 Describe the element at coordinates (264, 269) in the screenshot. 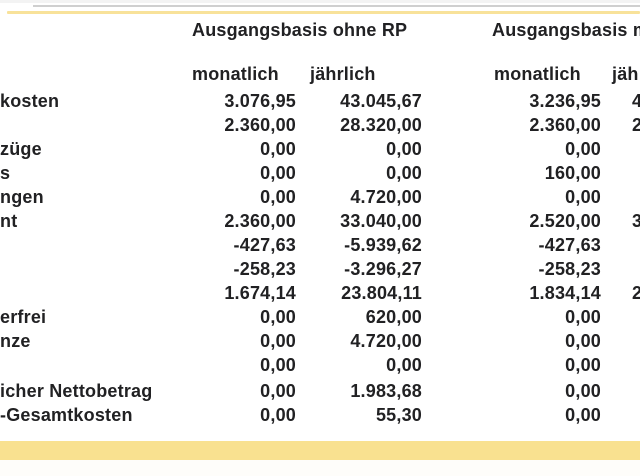

I see `g1-monthly-value: -258,23` at that location.